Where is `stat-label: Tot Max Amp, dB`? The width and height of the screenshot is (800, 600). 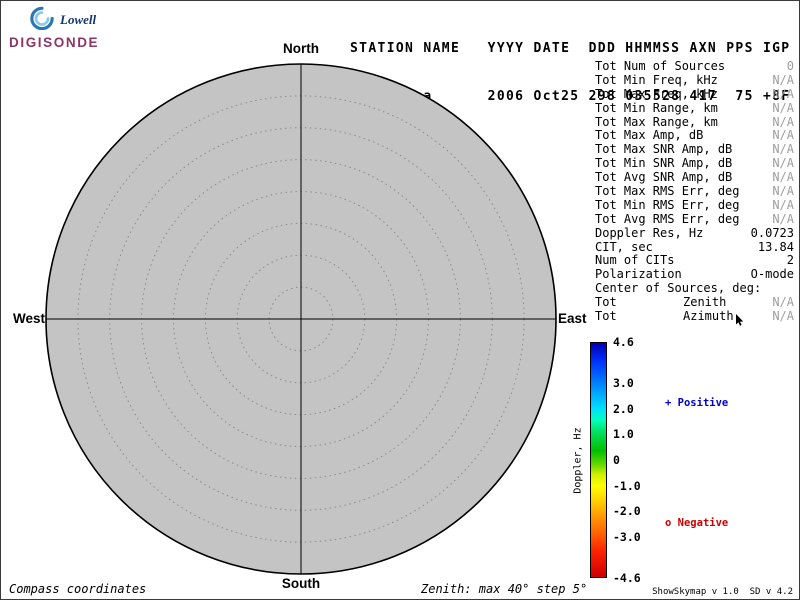 stat-label: Tot Max Amp, dB is located at coordinates (649, 135).